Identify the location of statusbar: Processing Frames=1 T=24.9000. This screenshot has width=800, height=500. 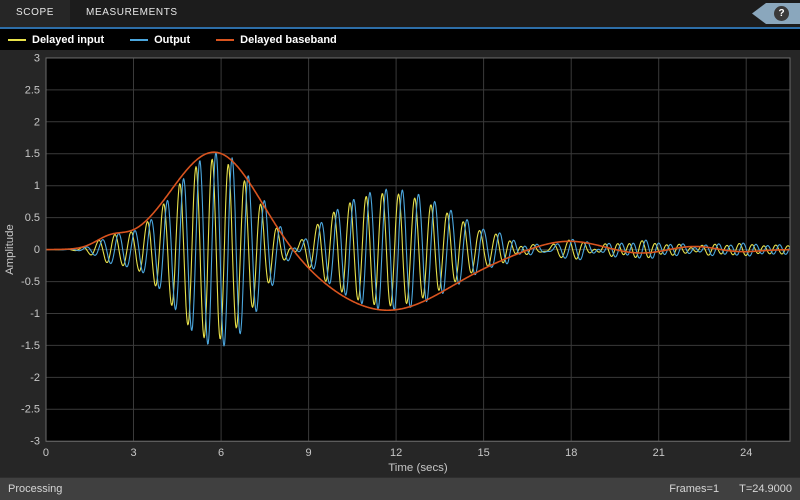
(400, 488).